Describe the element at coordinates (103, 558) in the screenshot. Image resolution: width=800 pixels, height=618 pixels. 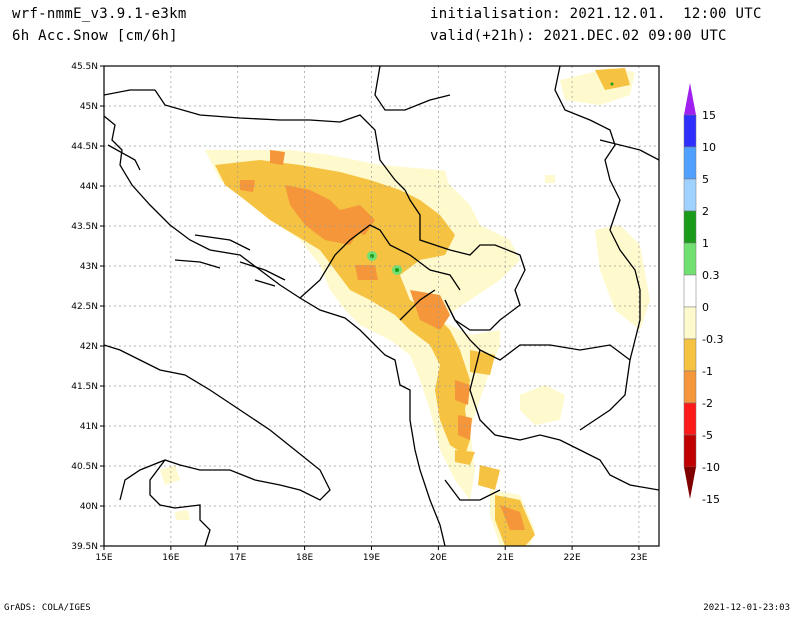
I see `lon-tick-label: 15E` at that location.